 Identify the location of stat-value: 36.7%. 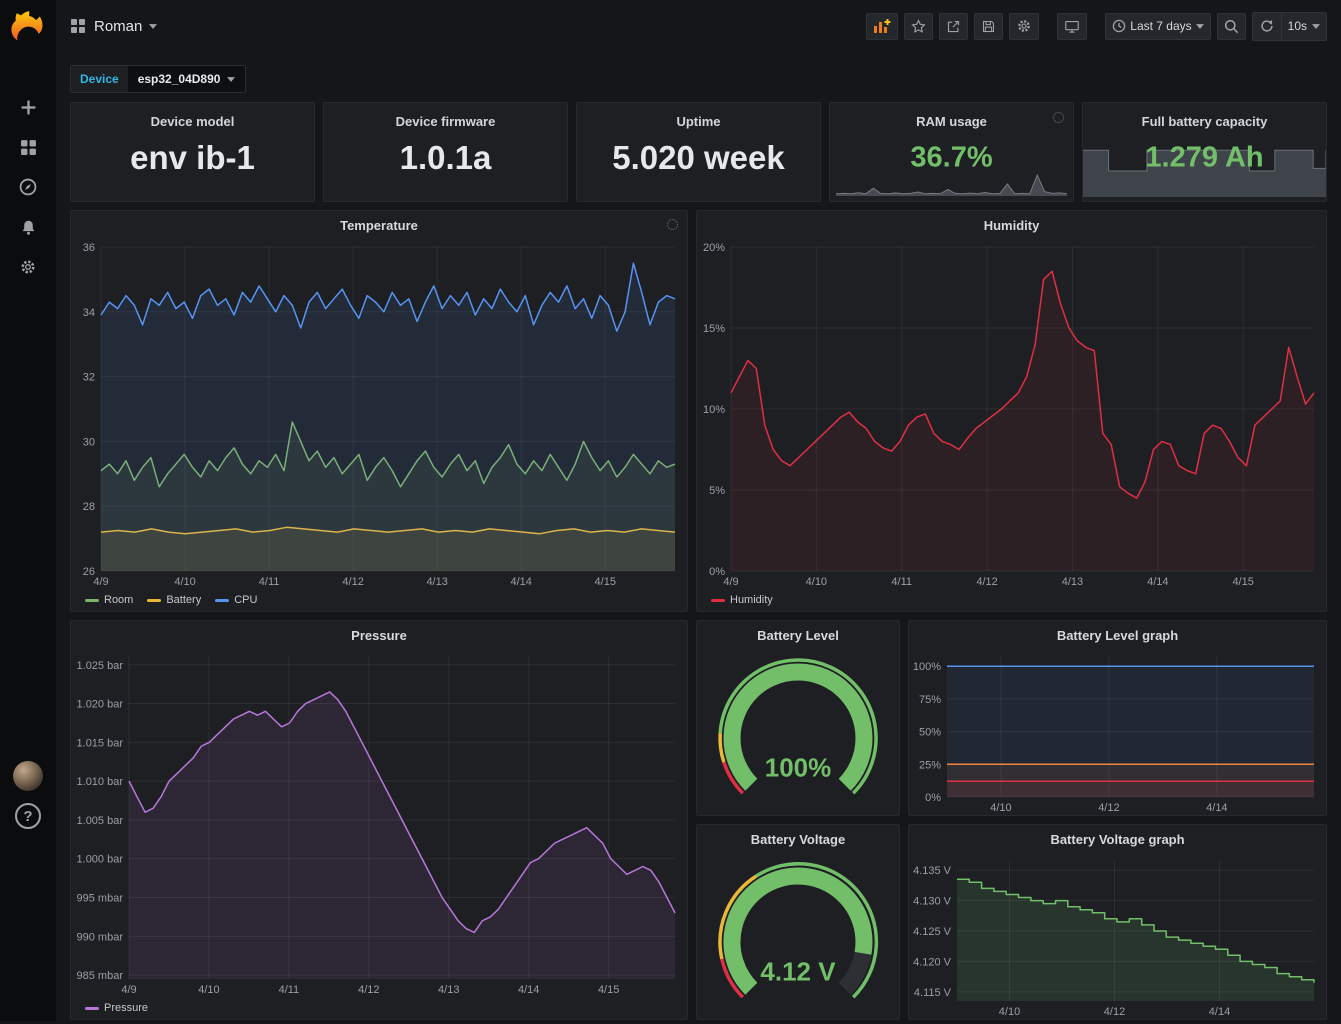
(951, 157).